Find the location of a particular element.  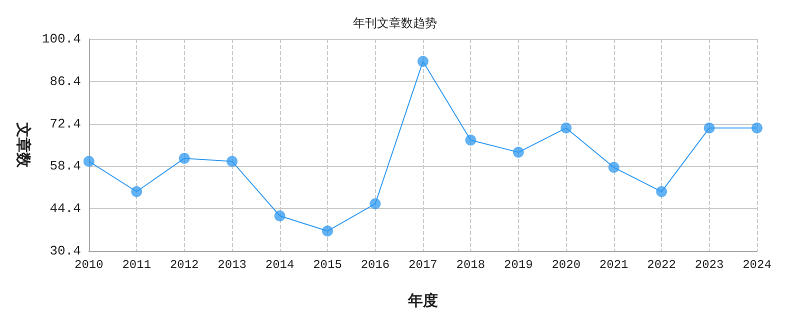

x-tick-label: 2020 is located at coordinates (566, 265).